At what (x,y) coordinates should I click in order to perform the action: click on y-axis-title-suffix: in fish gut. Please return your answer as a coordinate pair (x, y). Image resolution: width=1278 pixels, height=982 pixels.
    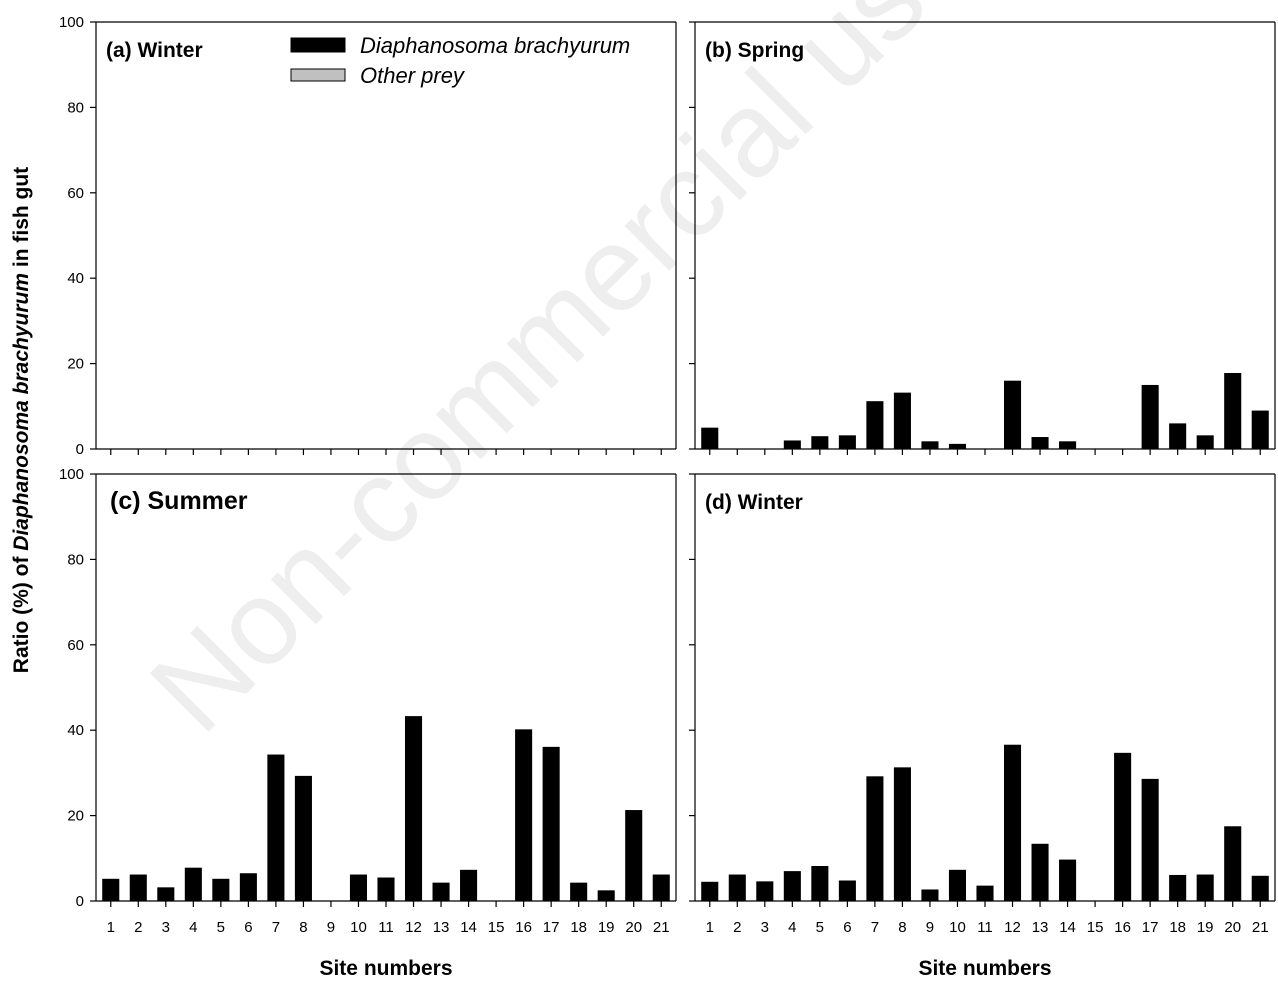
    Looking at the image, I should click on (21, 220).